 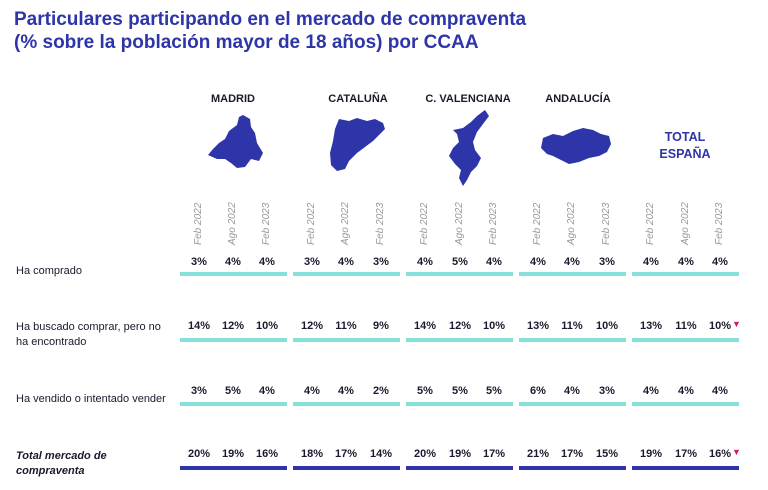 I want to click on region-header-cataluna: CATALUÑA, so click(x=358, y=99).